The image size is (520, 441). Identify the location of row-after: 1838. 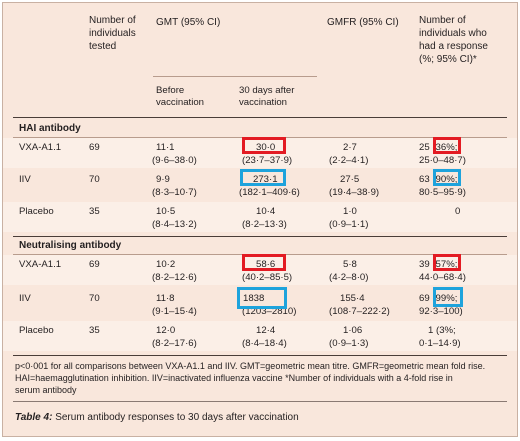
(254, 298).